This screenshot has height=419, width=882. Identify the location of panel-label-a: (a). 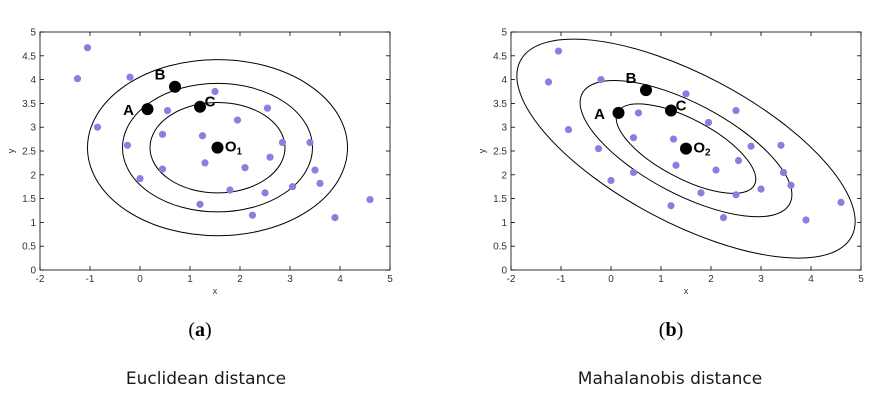
(199, 330).